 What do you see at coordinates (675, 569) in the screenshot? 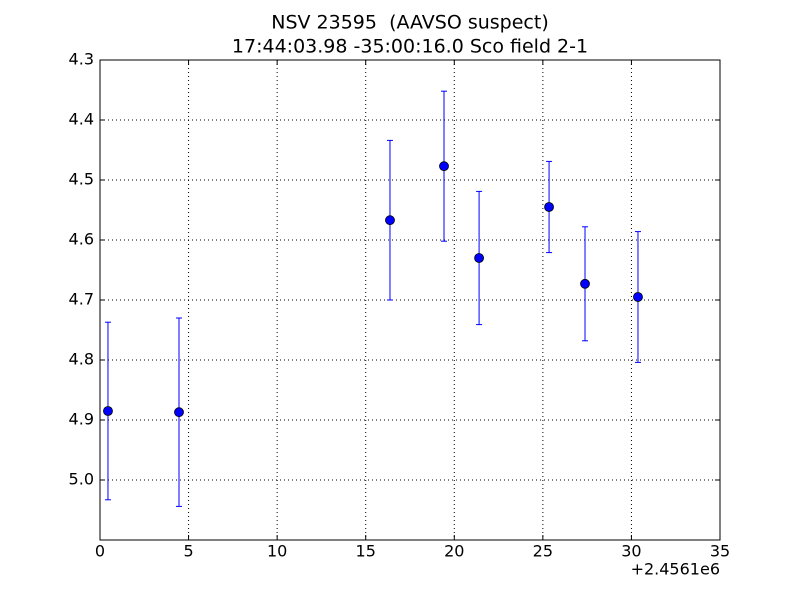
I see `x-offset-label: +2.4561e6` at bounding box center [675, 569].